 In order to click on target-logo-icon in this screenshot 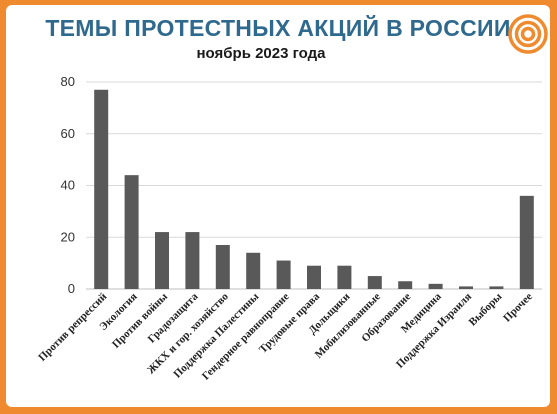, I will do `click(528, 34)`.